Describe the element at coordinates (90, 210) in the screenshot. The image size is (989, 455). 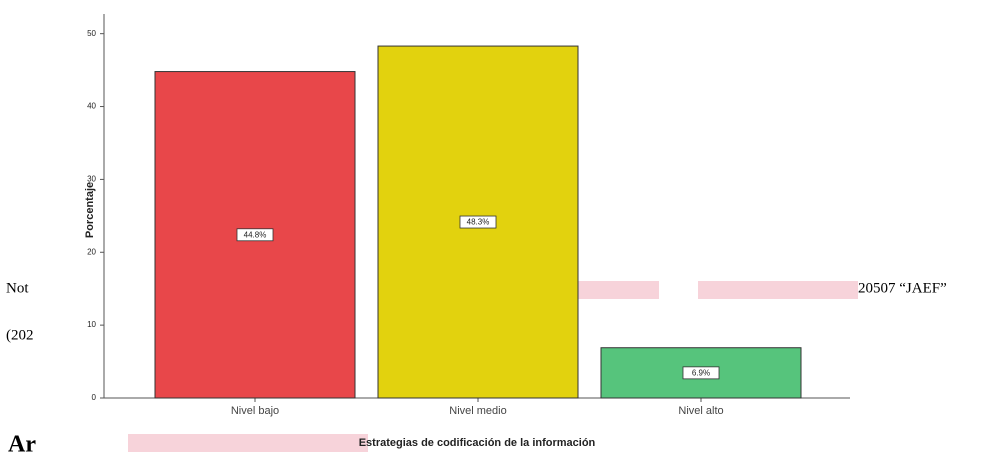
I see `y-axis-label: Porcentaje` at that location.